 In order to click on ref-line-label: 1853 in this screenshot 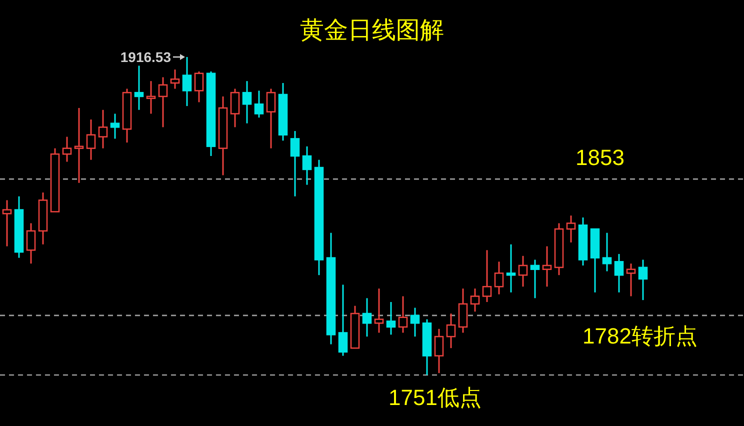, I will do `click(600, 157)`.